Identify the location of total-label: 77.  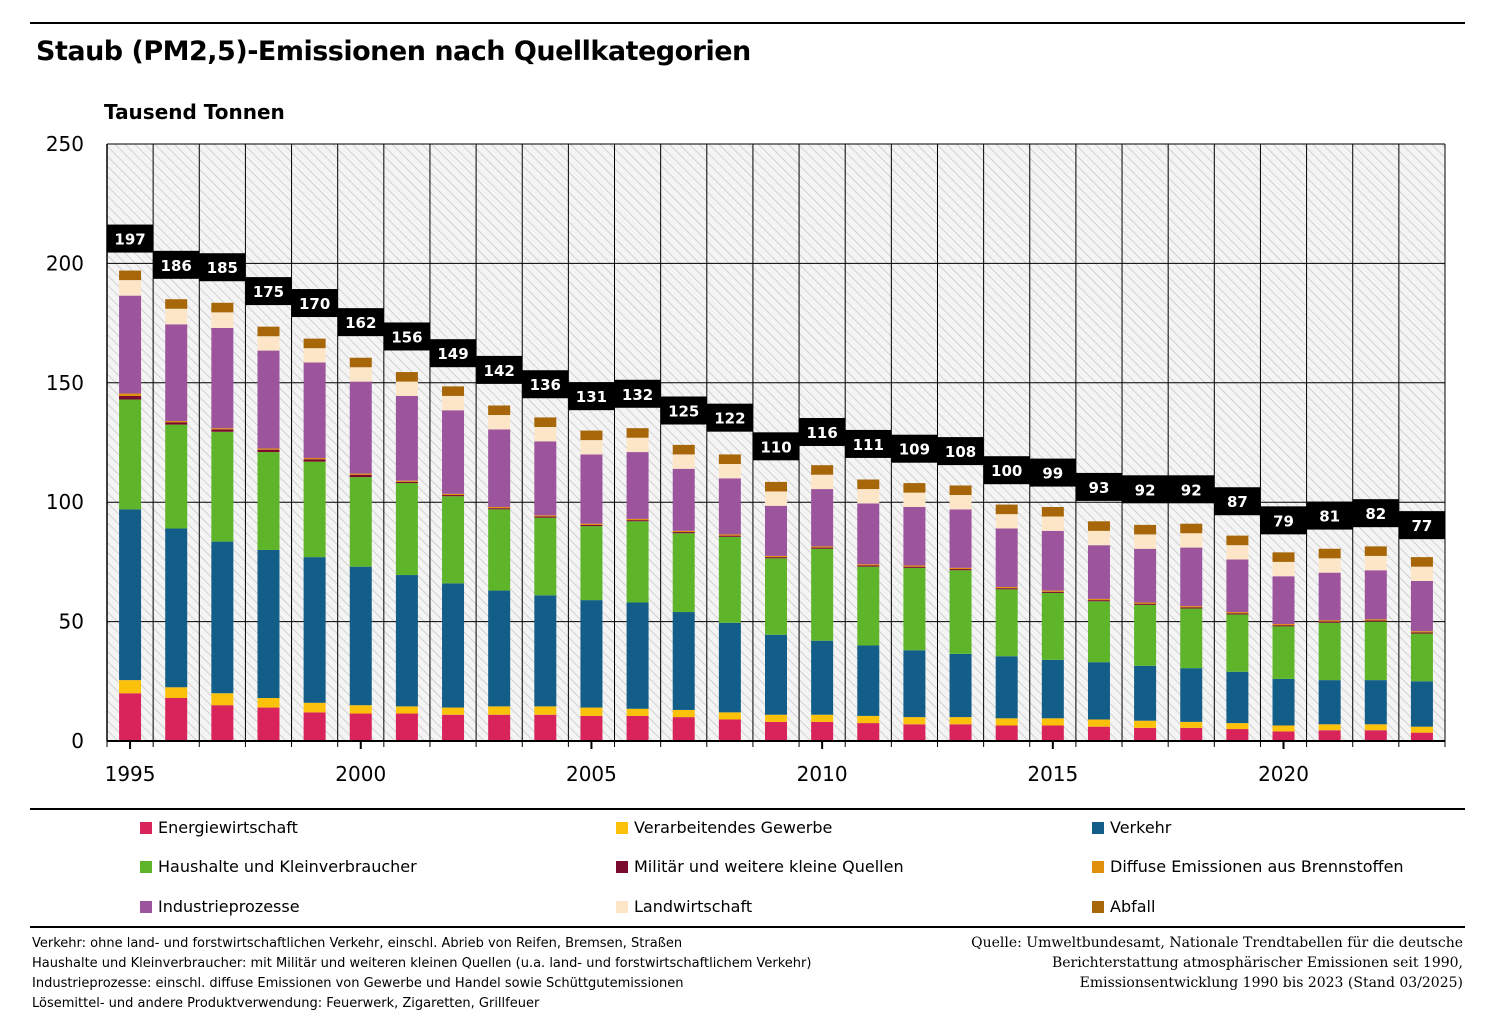
(1421, 526).